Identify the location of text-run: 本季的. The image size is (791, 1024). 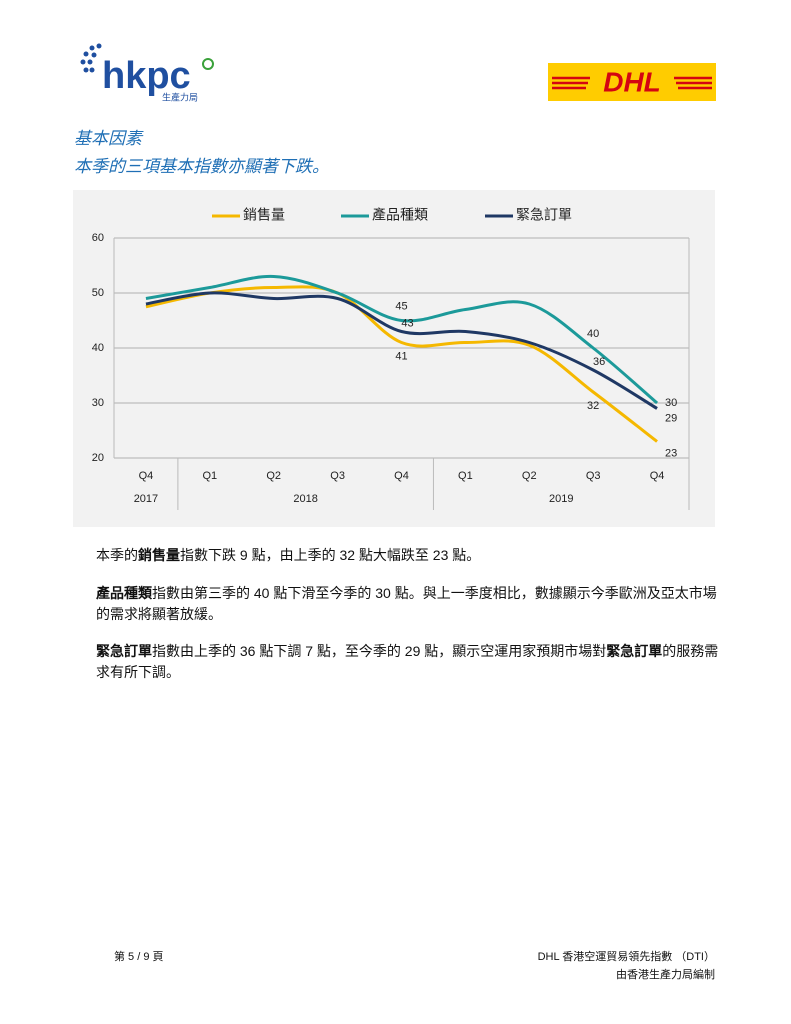
(117, 555).